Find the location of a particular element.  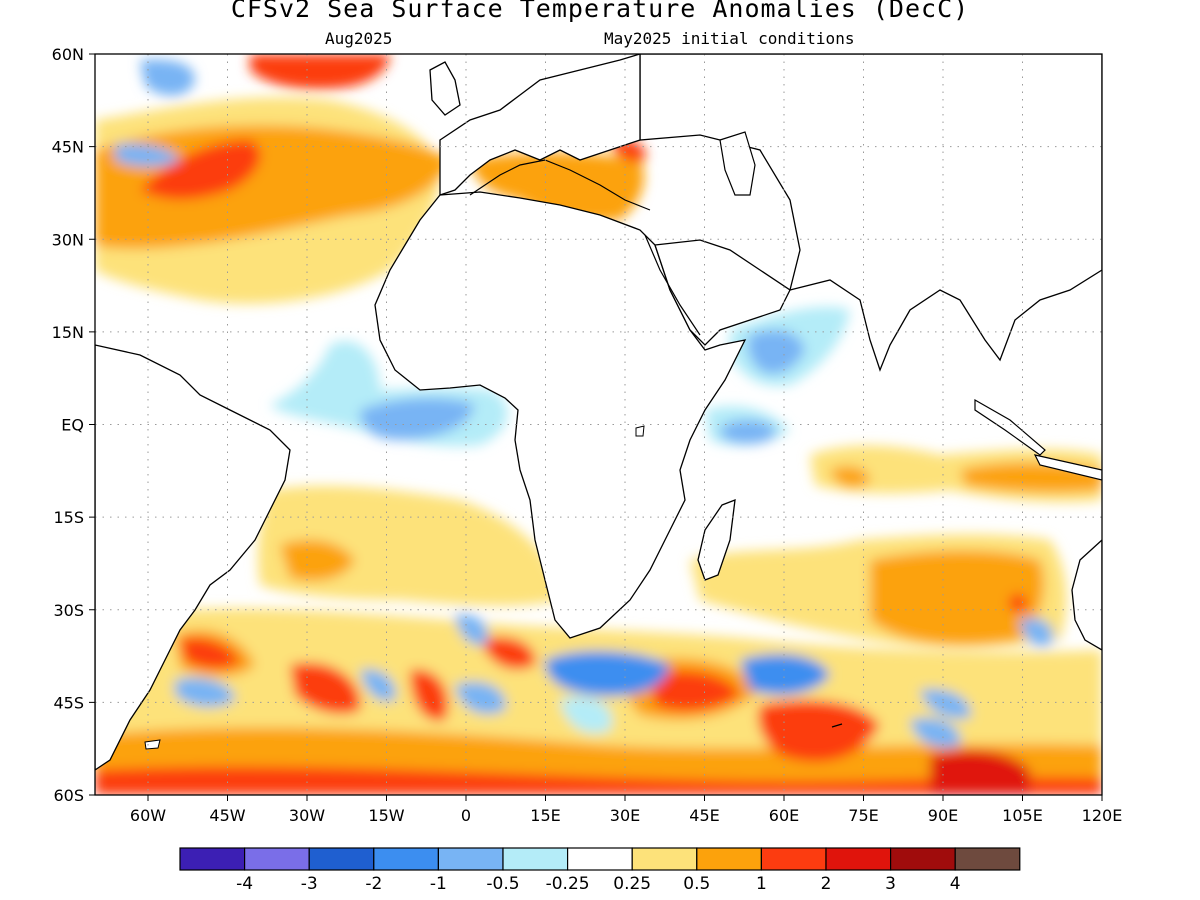

australia-landmass is located at coordinates (1086, 595).